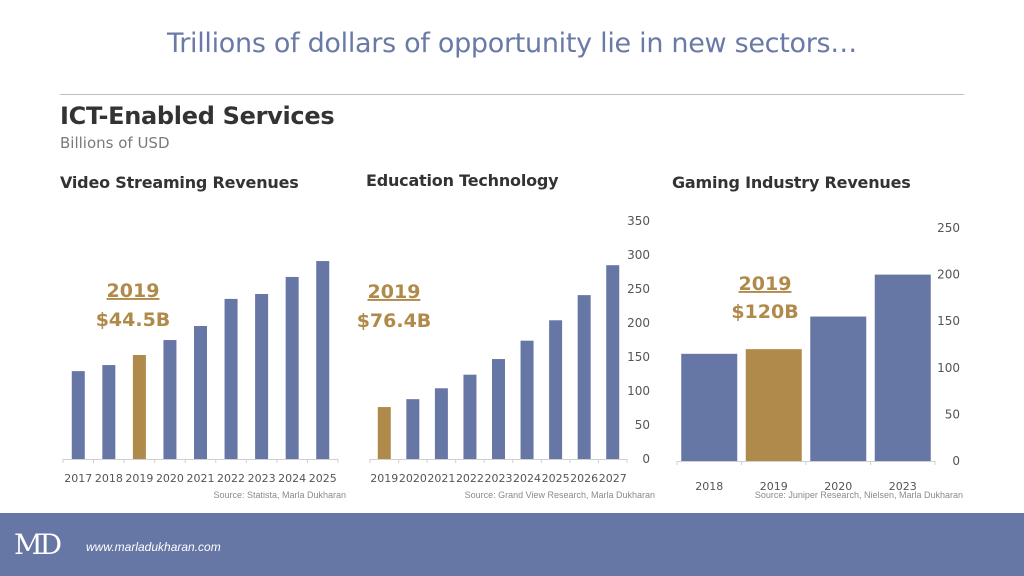 Image resolution: width=1024 pixels, height=576 pixels. What do you see at coordinates (231, 378) in the screenshot?
I see `bar-1-2022` at bounding box center [231, 378].